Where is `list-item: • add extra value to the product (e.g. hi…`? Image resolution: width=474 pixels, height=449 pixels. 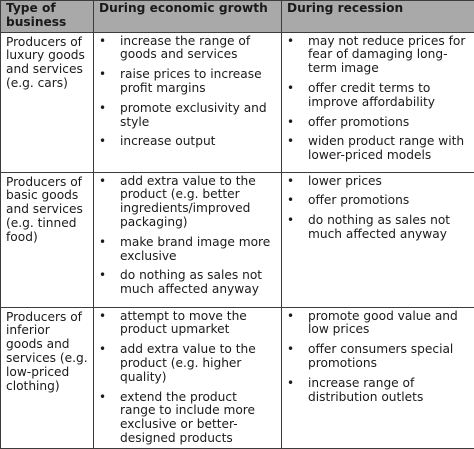 list-item: • add extra value to the product (e.g. hi… is located at coordinates (187, 363).